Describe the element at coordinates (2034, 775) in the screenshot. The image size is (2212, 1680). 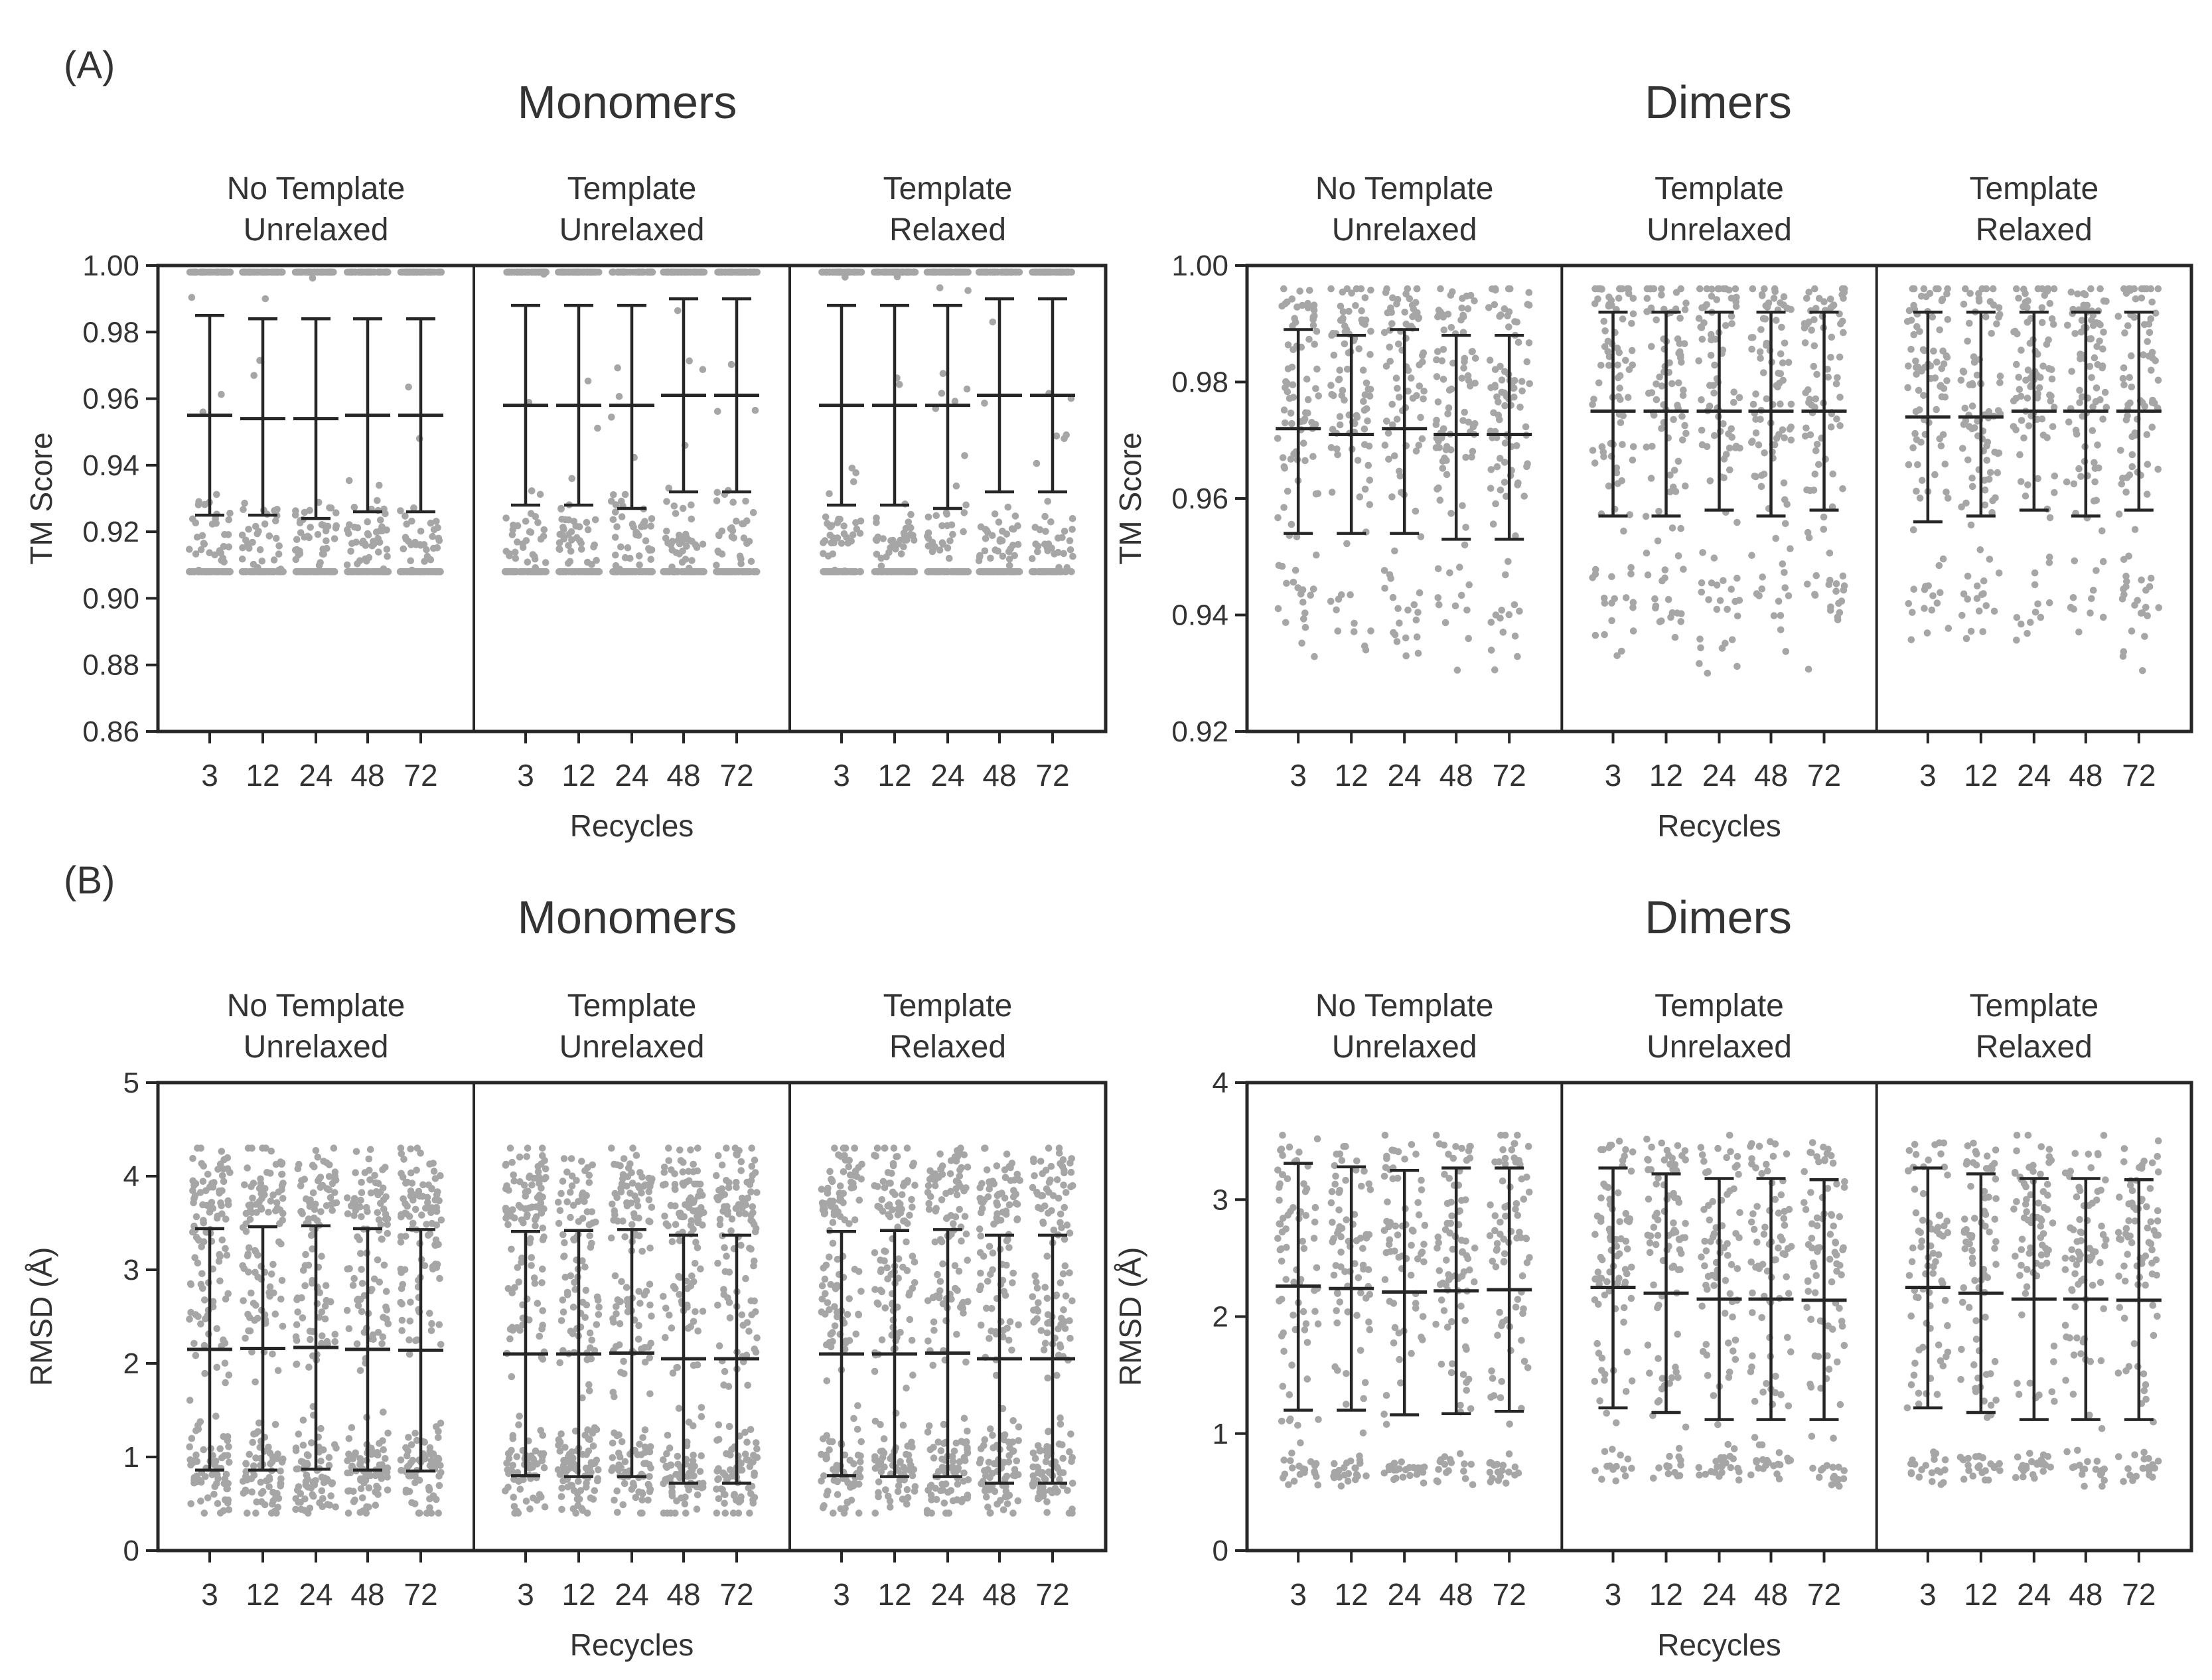
I see `x-tick-label: 24` at that location.